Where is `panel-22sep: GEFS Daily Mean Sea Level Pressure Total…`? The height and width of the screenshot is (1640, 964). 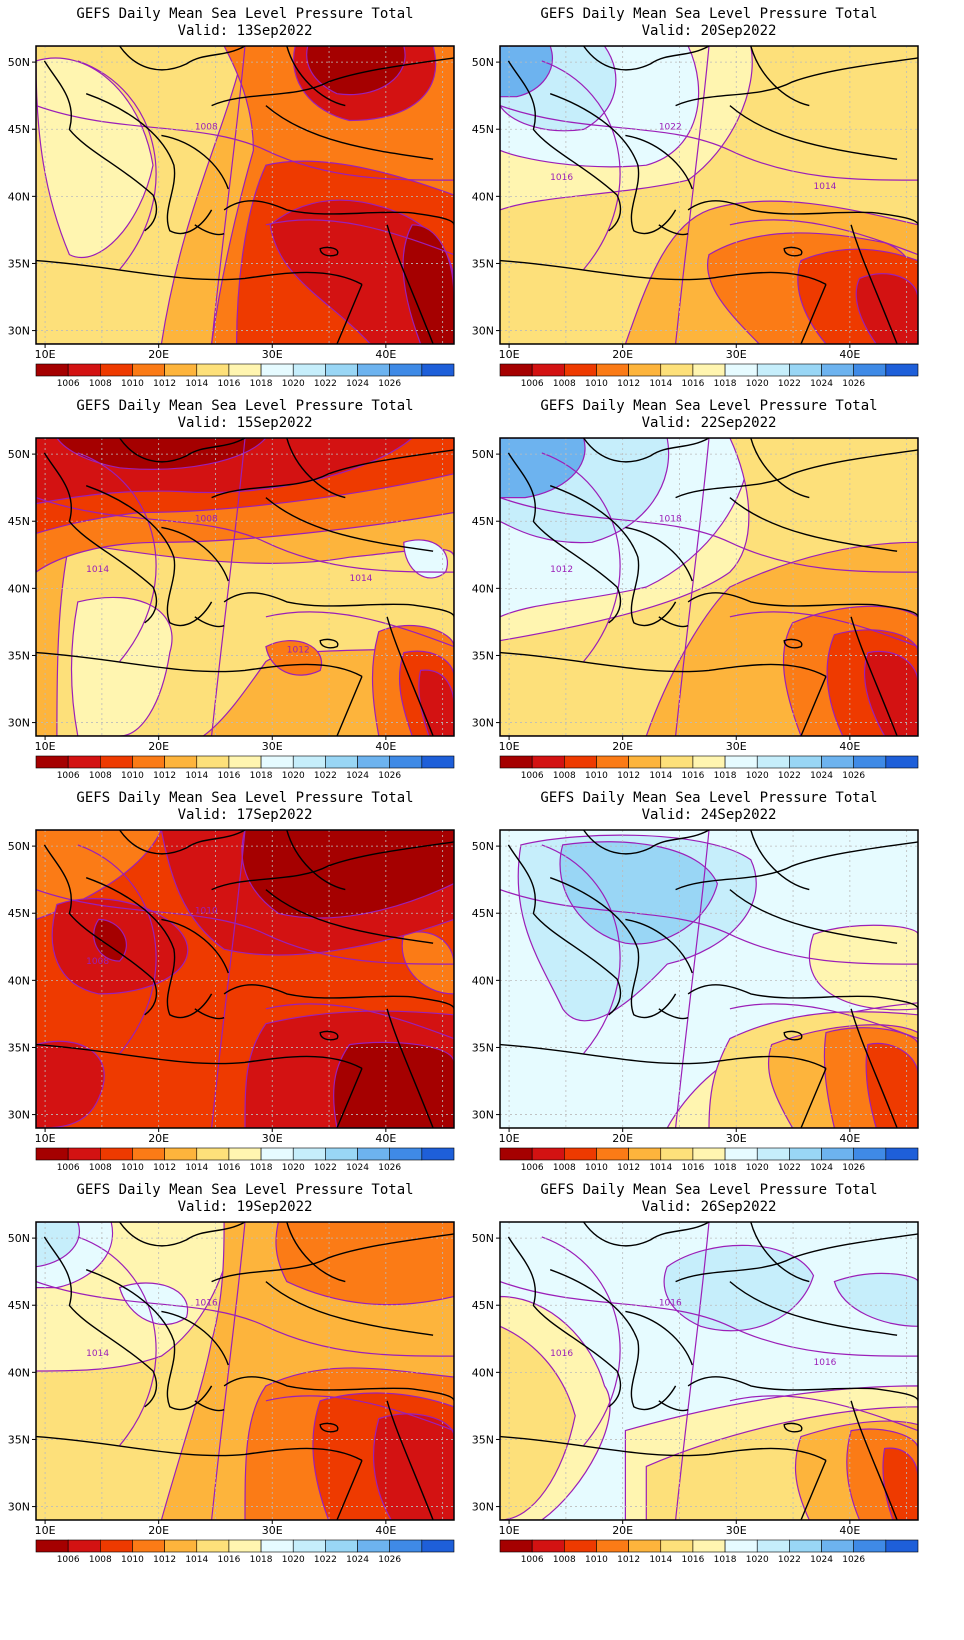 panel-22sep: GEFS Daily Mean Sea Level Pressure Total… is located at coordinates (699, 597).